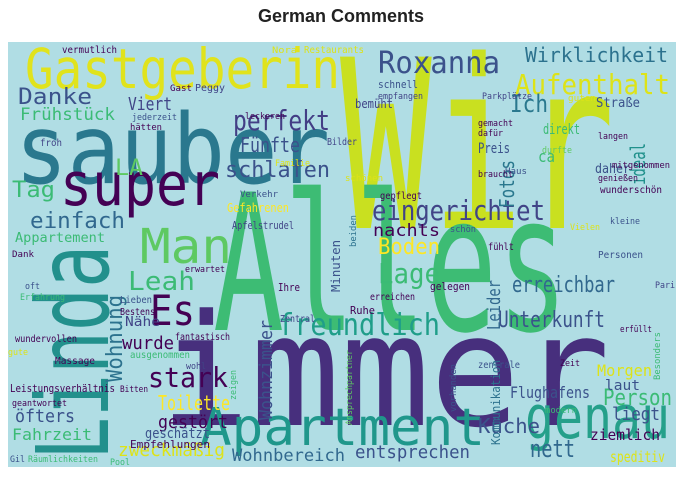 The width and height of the screenshot is (683, 501). I want to click on word: Personen, so click(620, 255).